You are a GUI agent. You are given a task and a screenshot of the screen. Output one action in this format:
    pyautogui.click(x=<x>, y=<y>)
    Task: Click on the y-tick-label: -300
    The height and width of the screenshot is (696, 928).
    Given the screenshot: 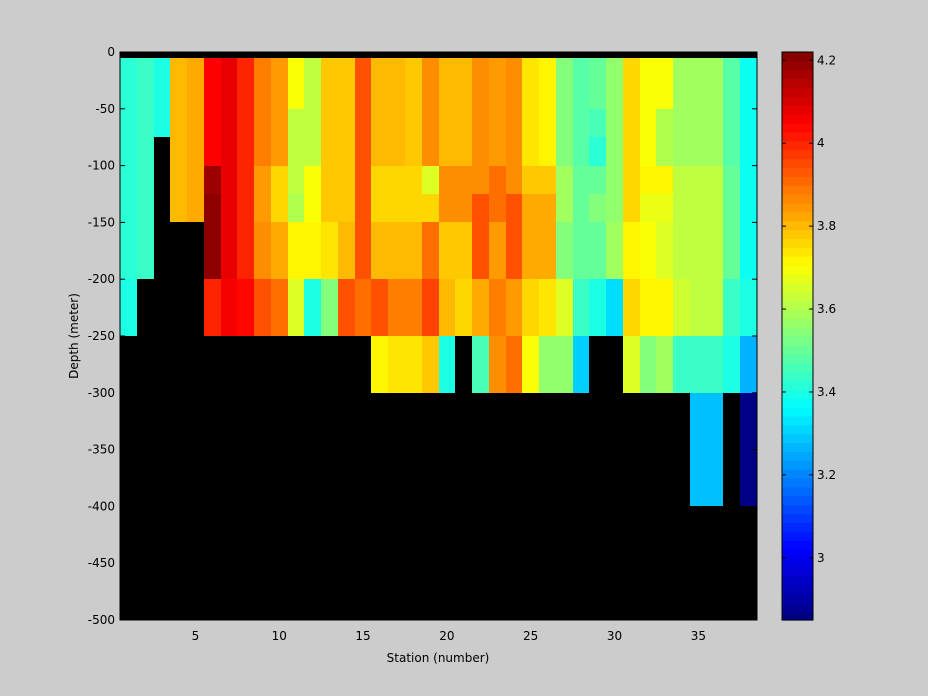 What is the action you would take?
    pyautogui.click(x=101, y=393)
    